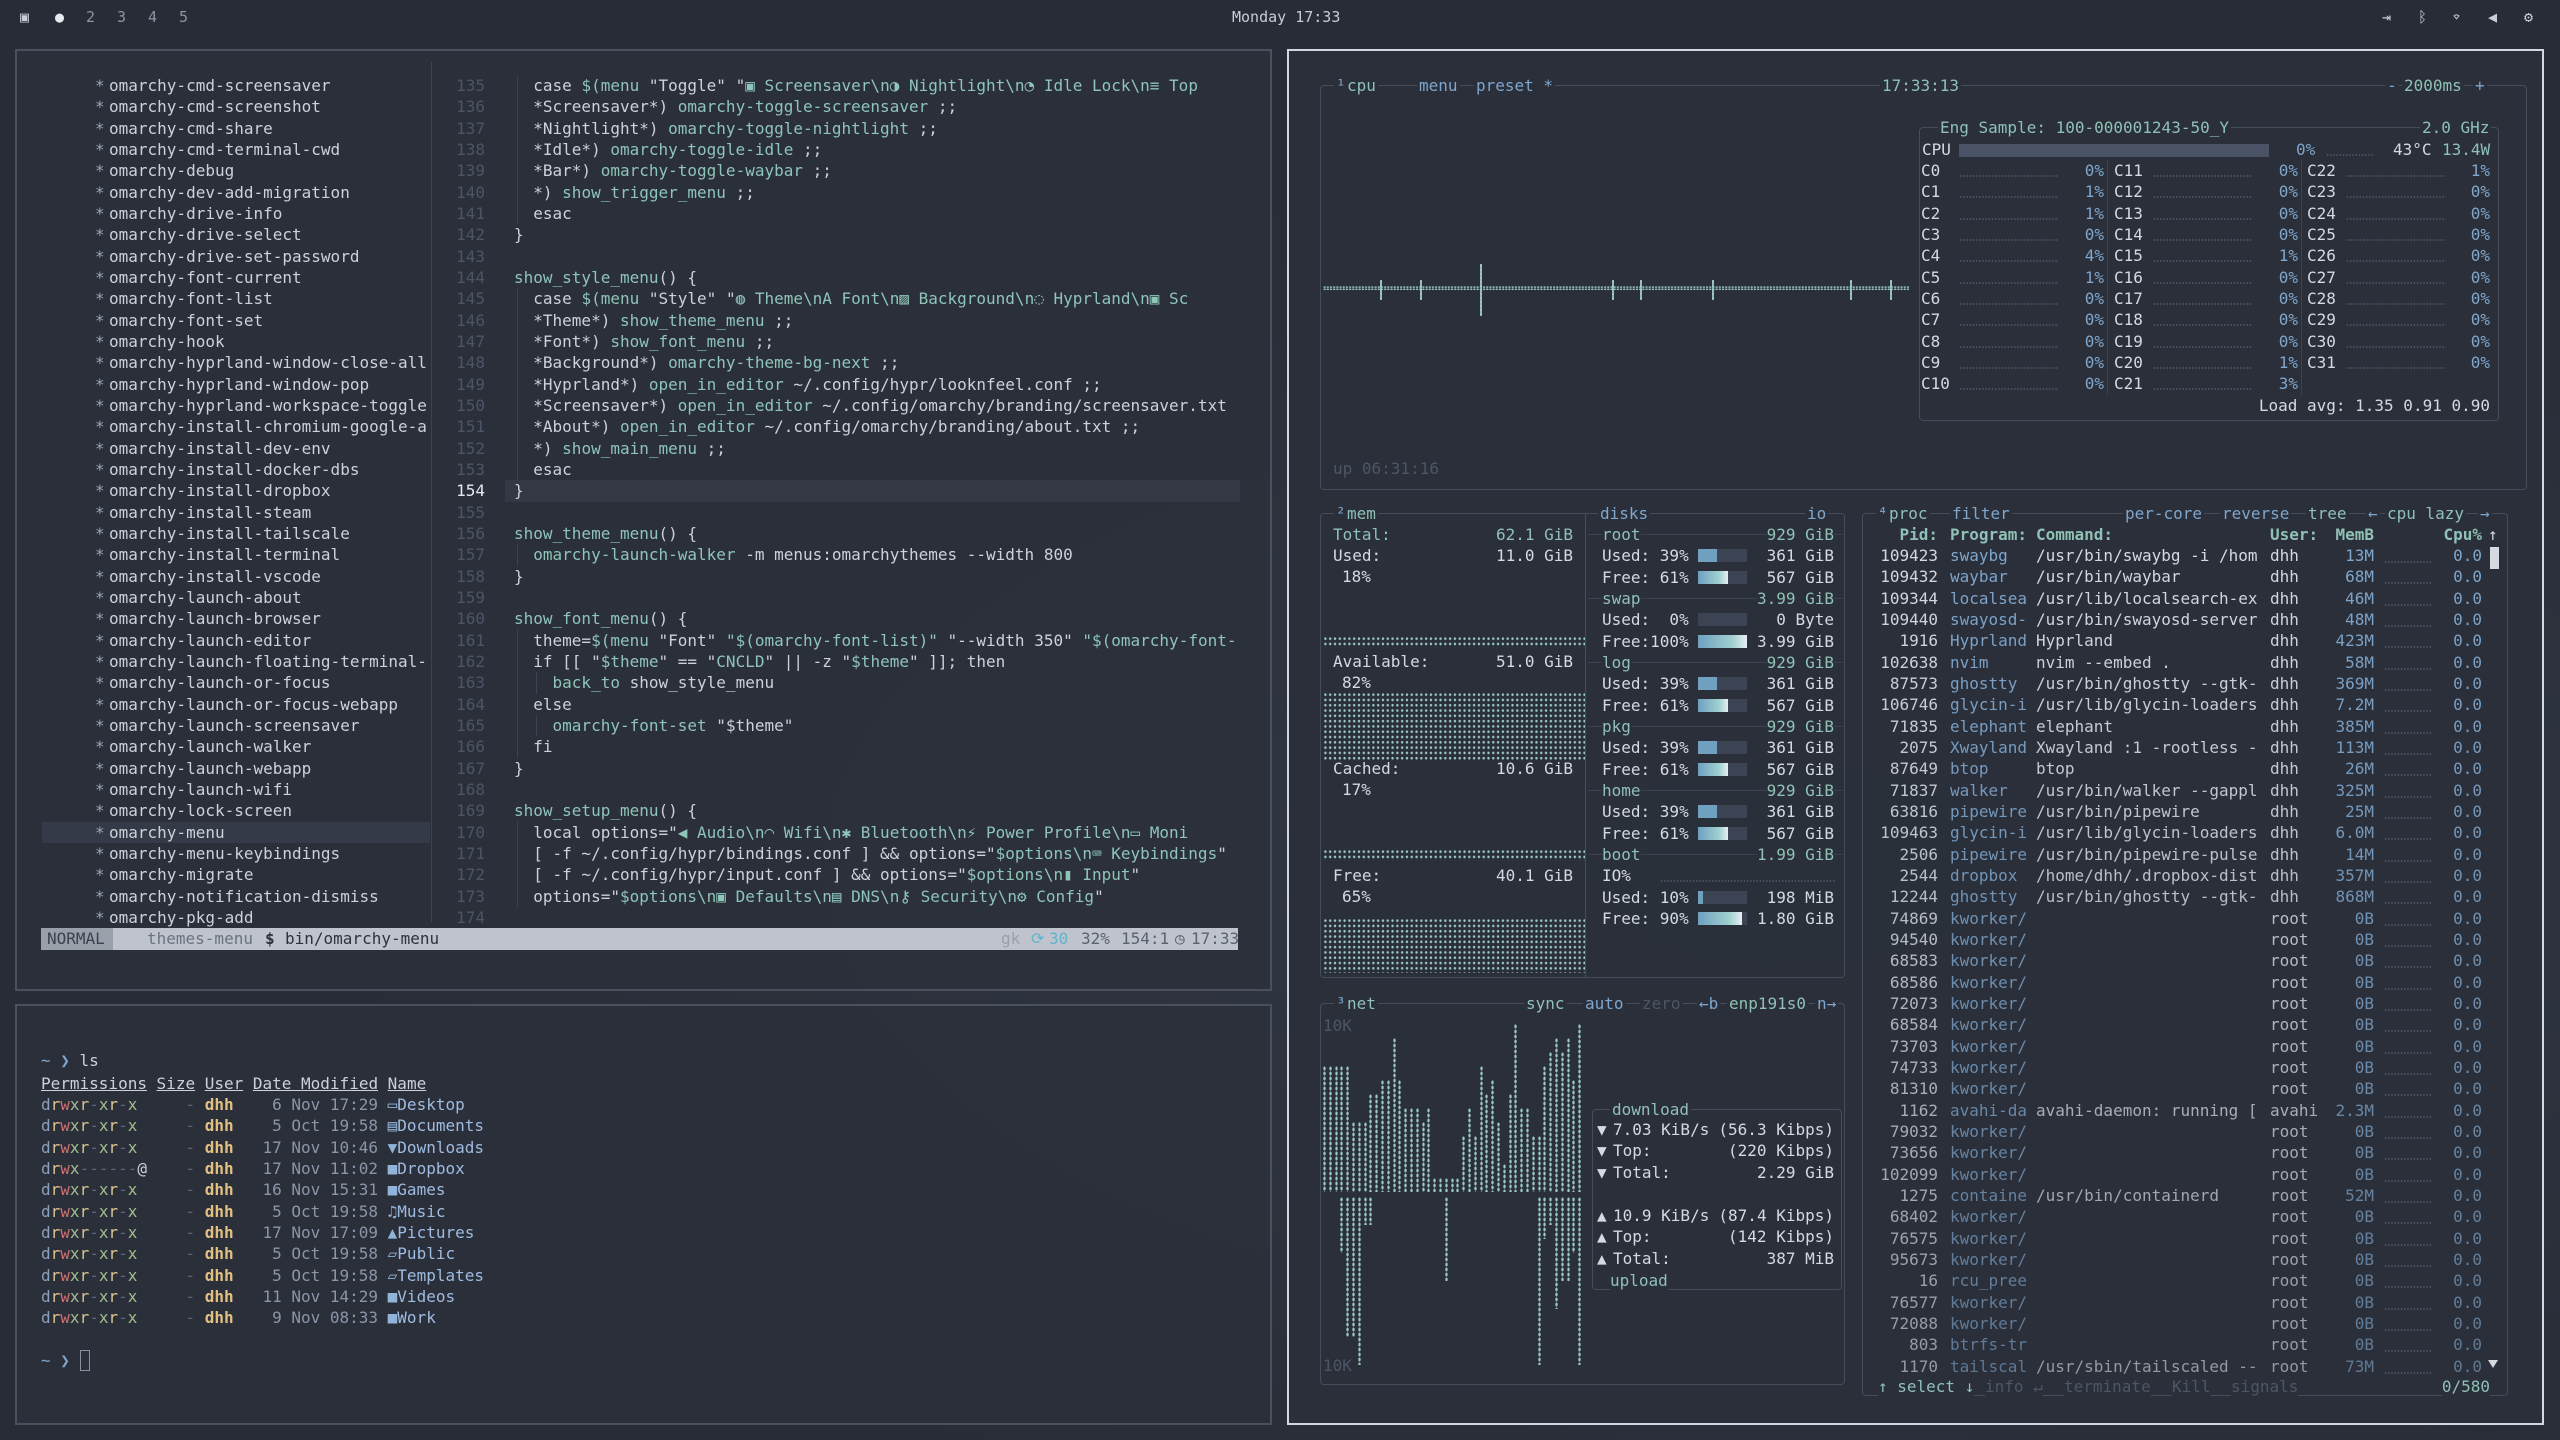  Describe the element at coordinates (1913, 1153) in the screenshot. I see `proc-pid: 73656` at that location.